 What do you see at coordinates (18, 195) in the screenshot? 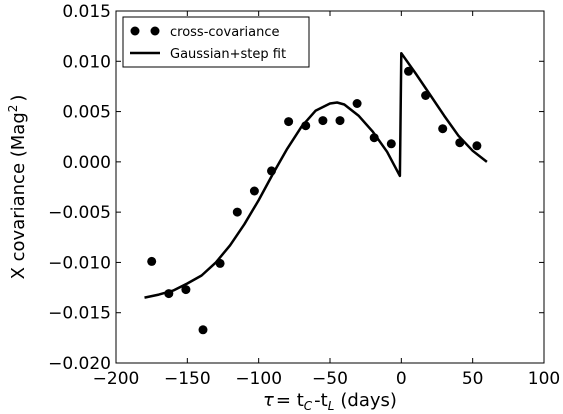
I see `y-axis-label-main: X covariance (Mag` at bounding box center [18, 195].